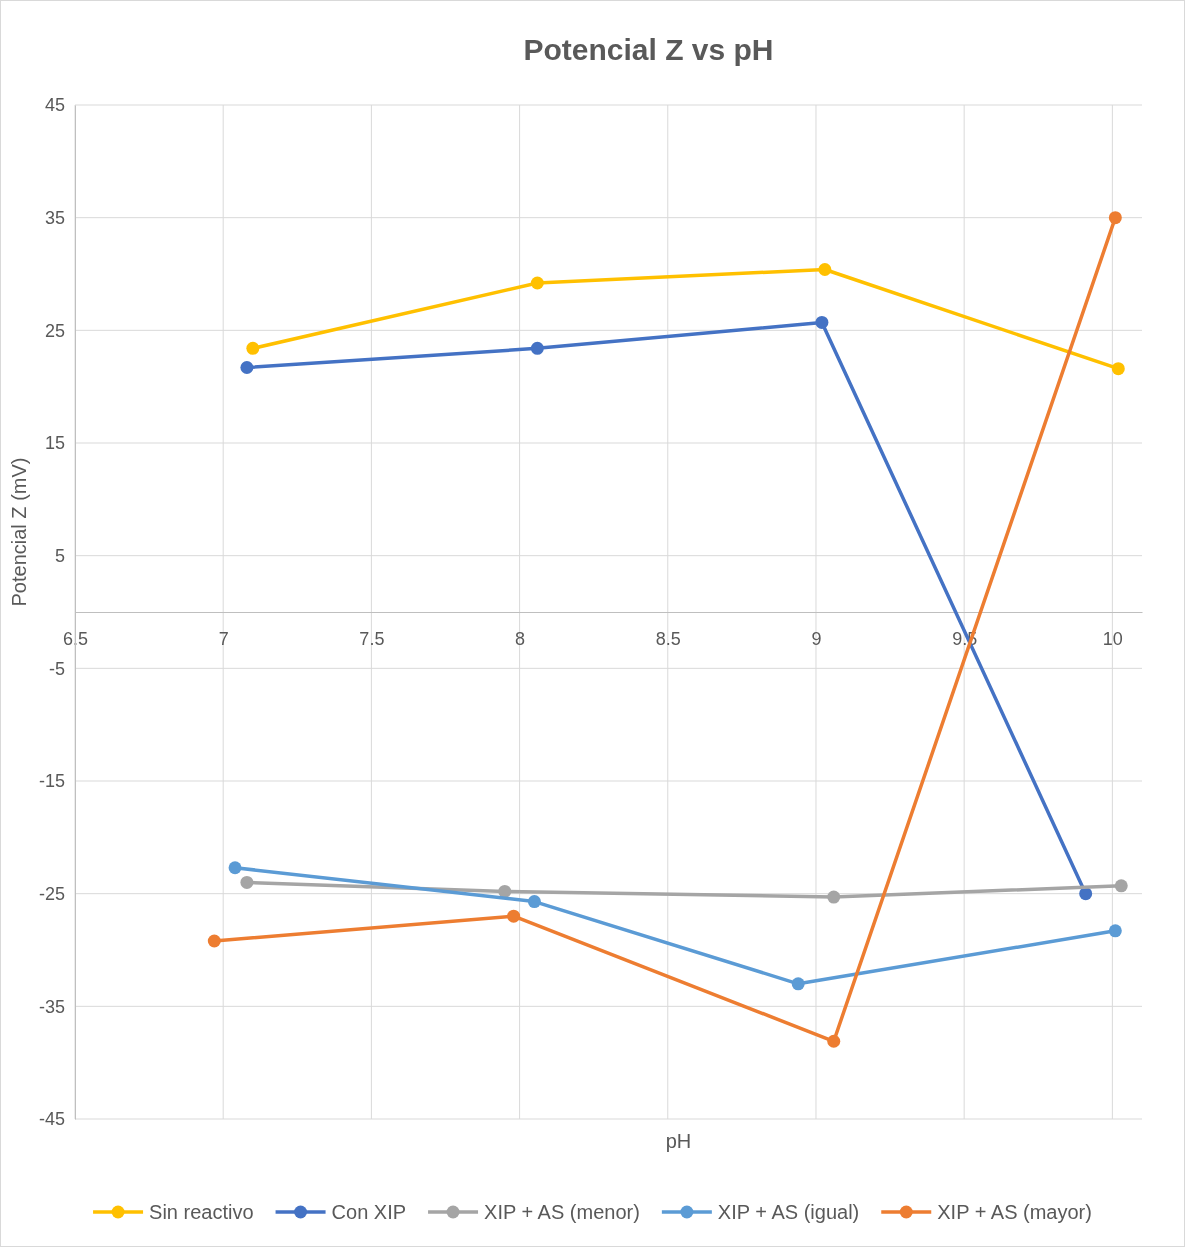  Describe the element at coordinates (816, 638) in the screenshot. I see `x-tick-label: 9` at that location.